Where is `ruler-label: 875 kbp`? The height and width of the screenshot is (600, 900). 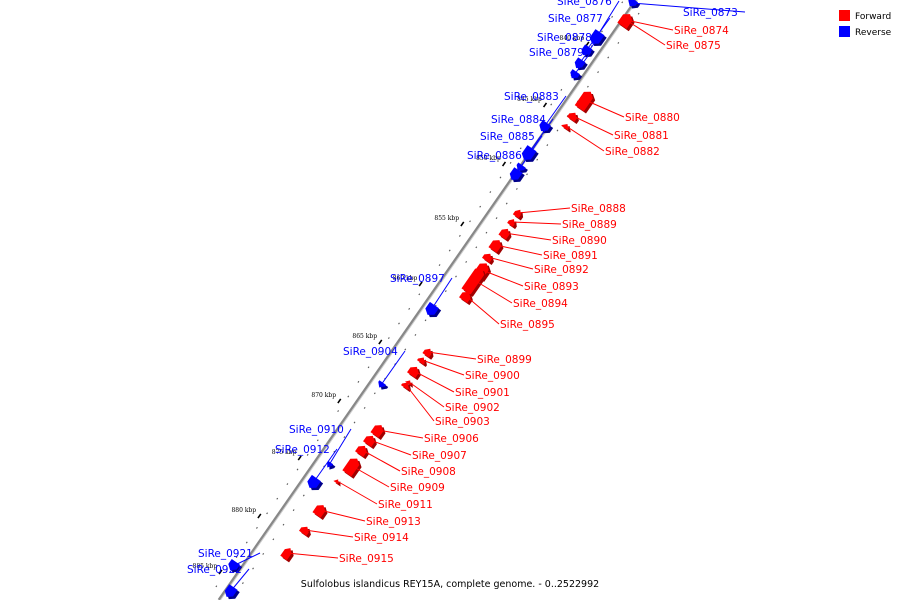 ruler-label: 875 kbp is located at coordinates (284, 452).